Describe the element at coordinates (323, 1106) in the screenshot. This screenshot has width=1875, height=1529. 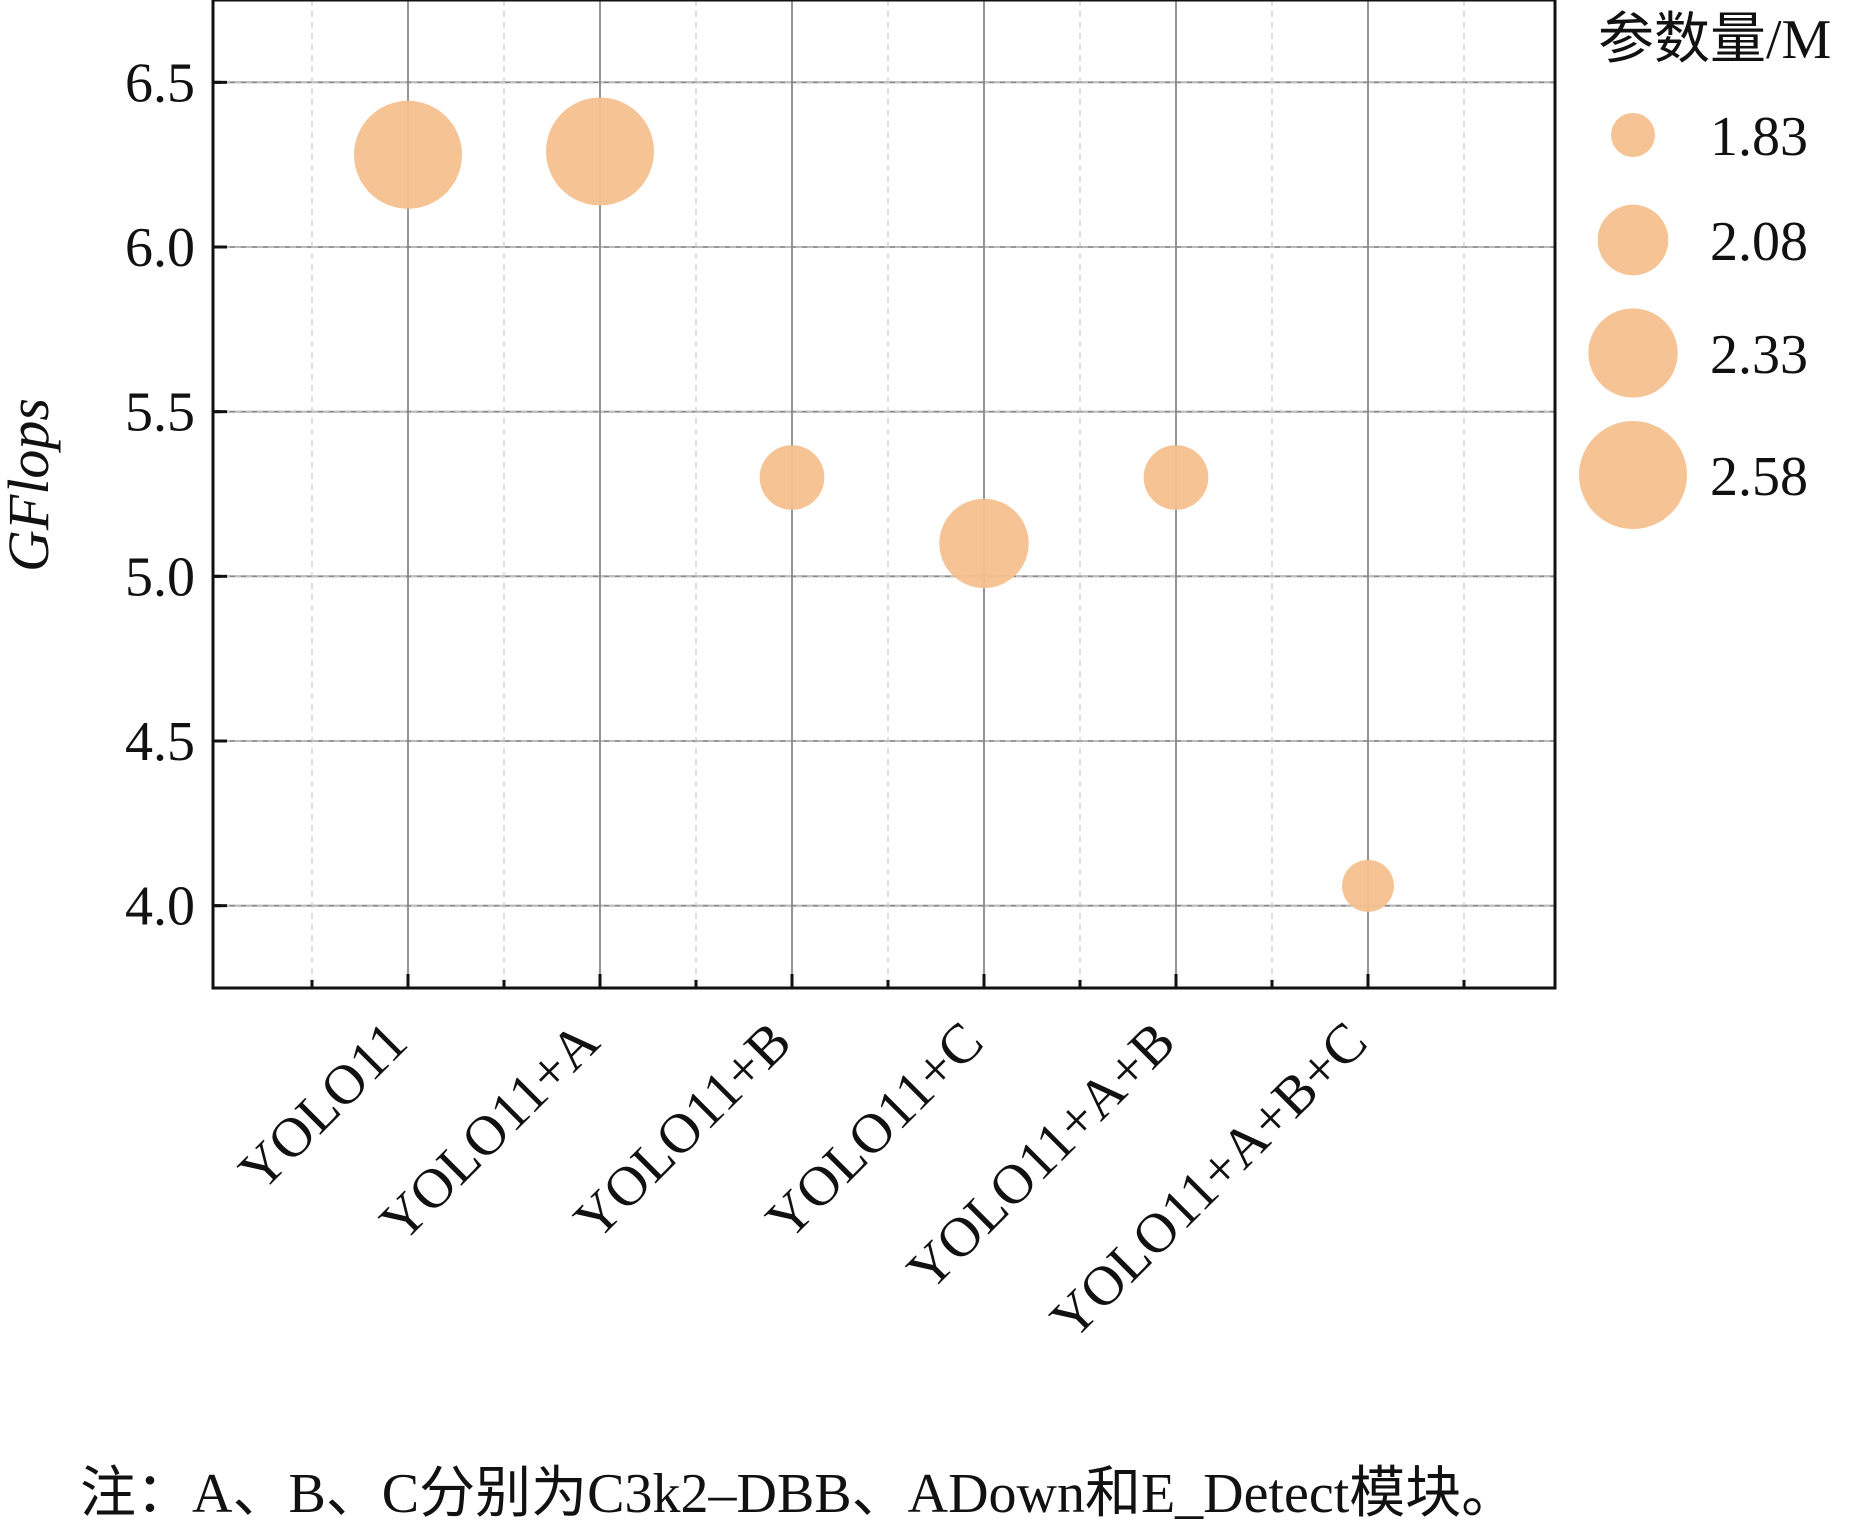
I see `x-category-label: YOLO11` at that location.